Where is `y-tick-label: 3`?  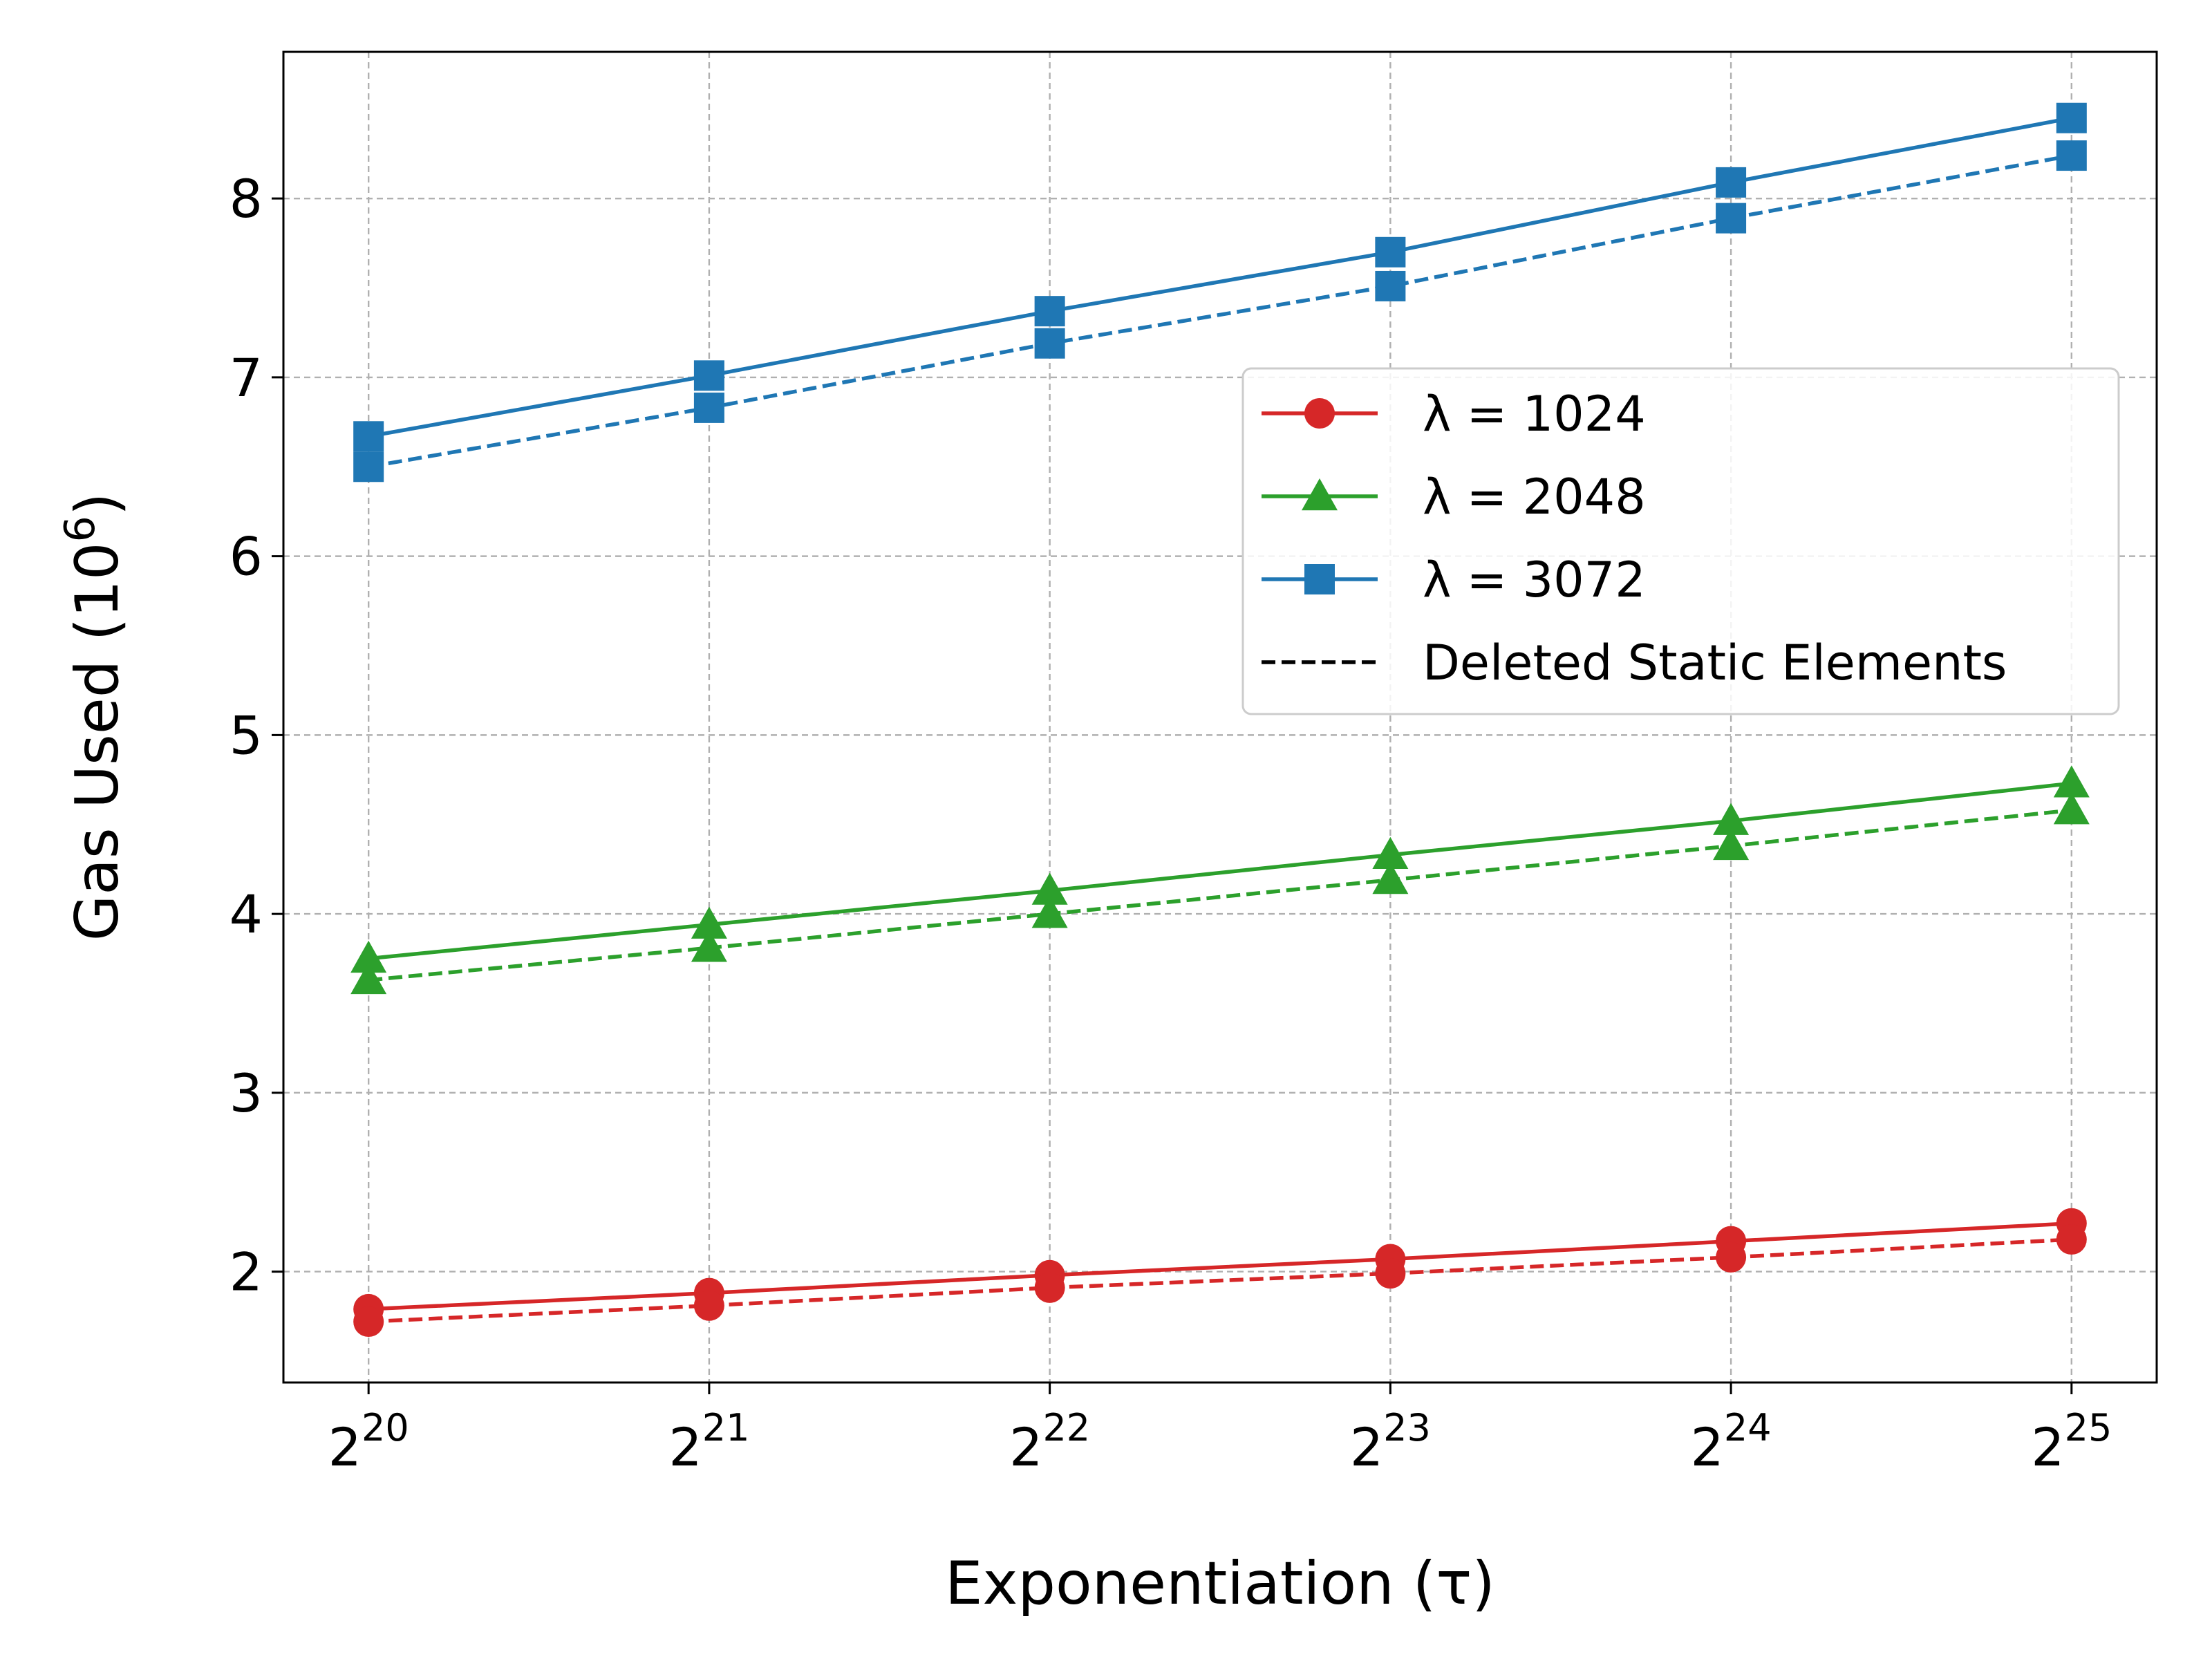
y-tick-label: 3 is located at coordinates (246, 1093).